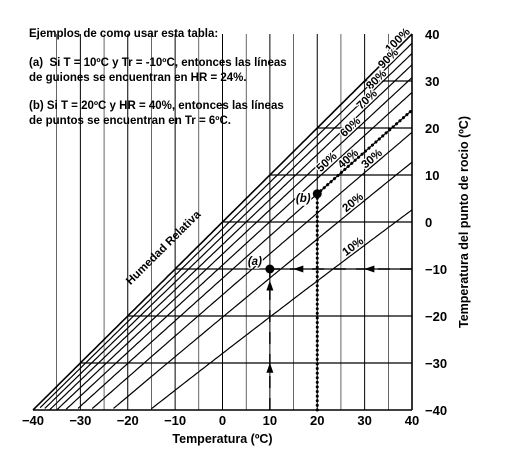 Image resolution: width=521 pixels, height=473 pixels. What do you see at coordinates (412, 420) in the screenshot?
I see `x-tick-label: 40` at bounding box center [412, 420].